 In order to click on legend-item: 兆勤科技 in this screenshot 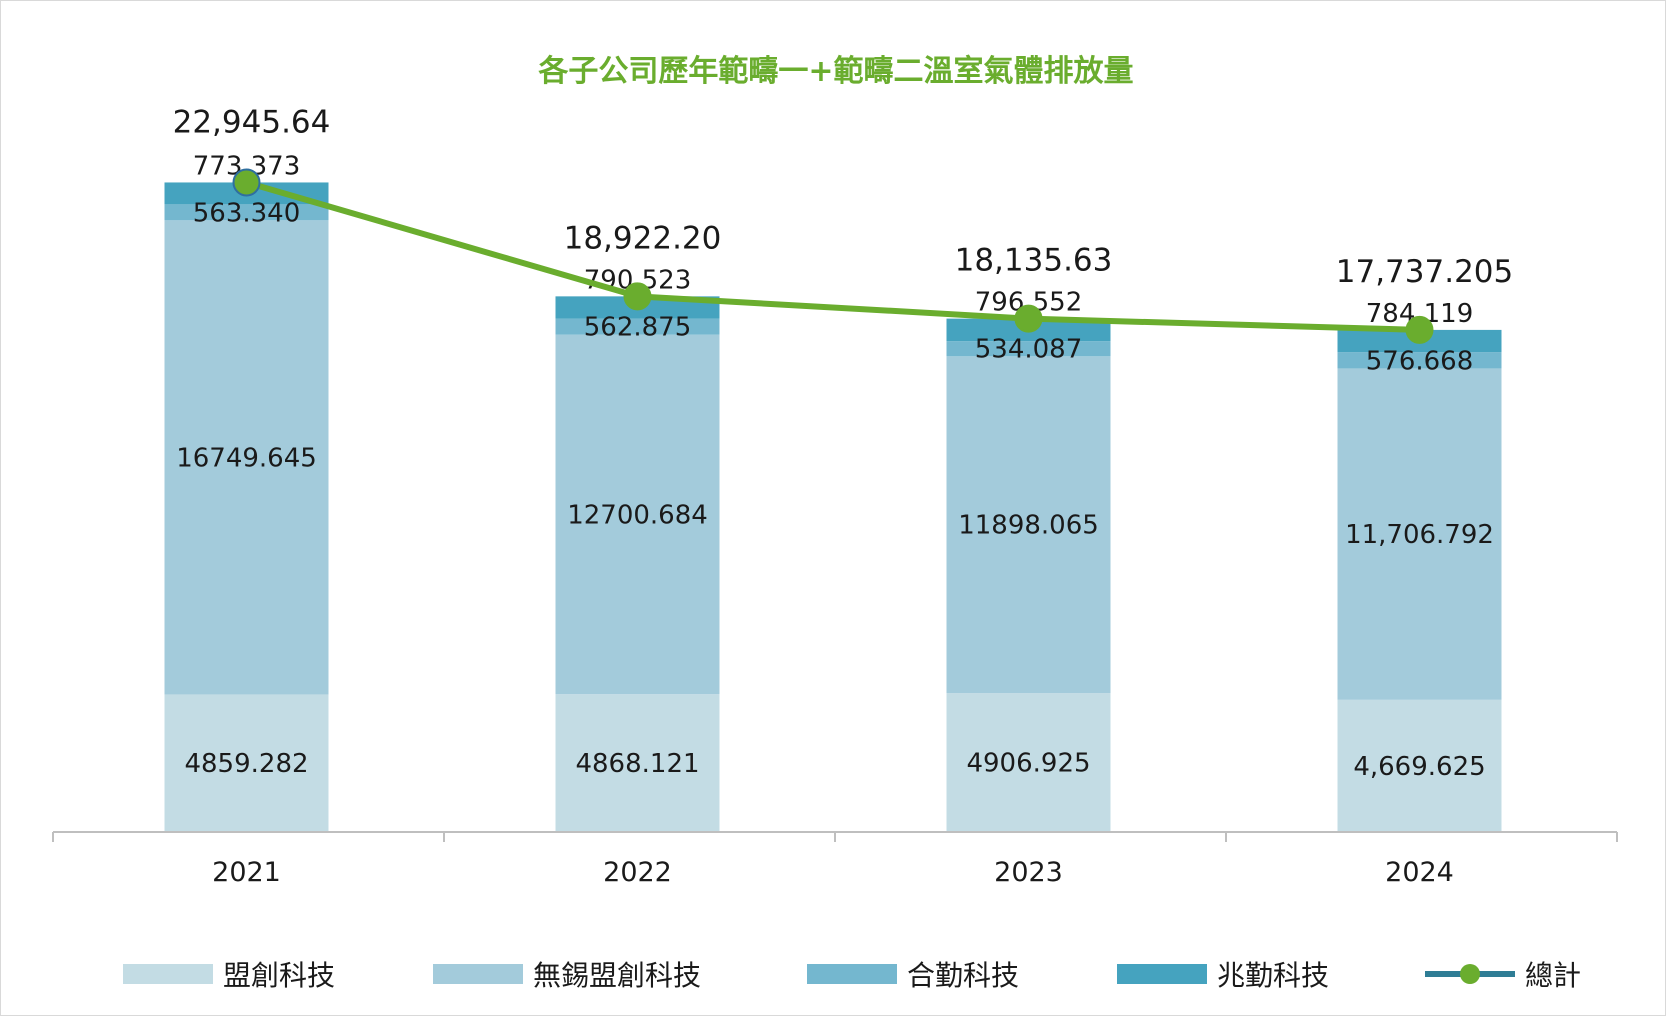, I will do `click(1223, 975)`.